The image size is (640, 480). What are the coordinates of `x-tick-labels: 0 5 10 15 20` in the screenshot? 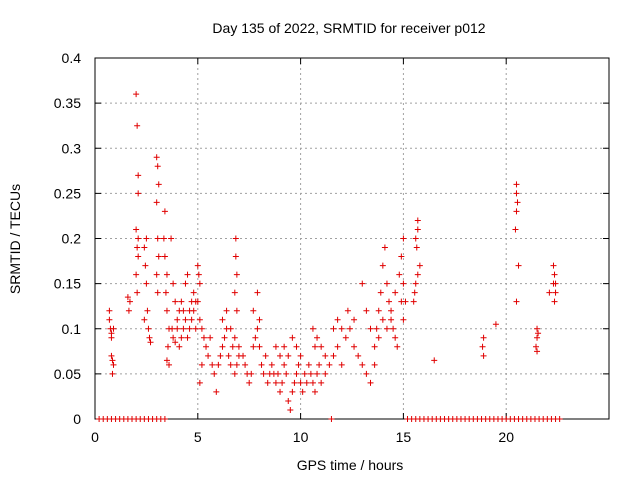 It's located at (302, 437).